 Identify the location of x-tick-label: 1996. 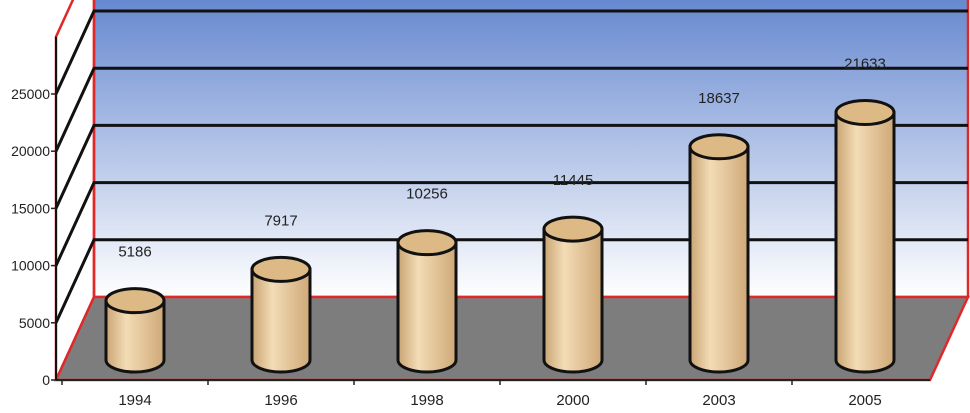
(280, 400).